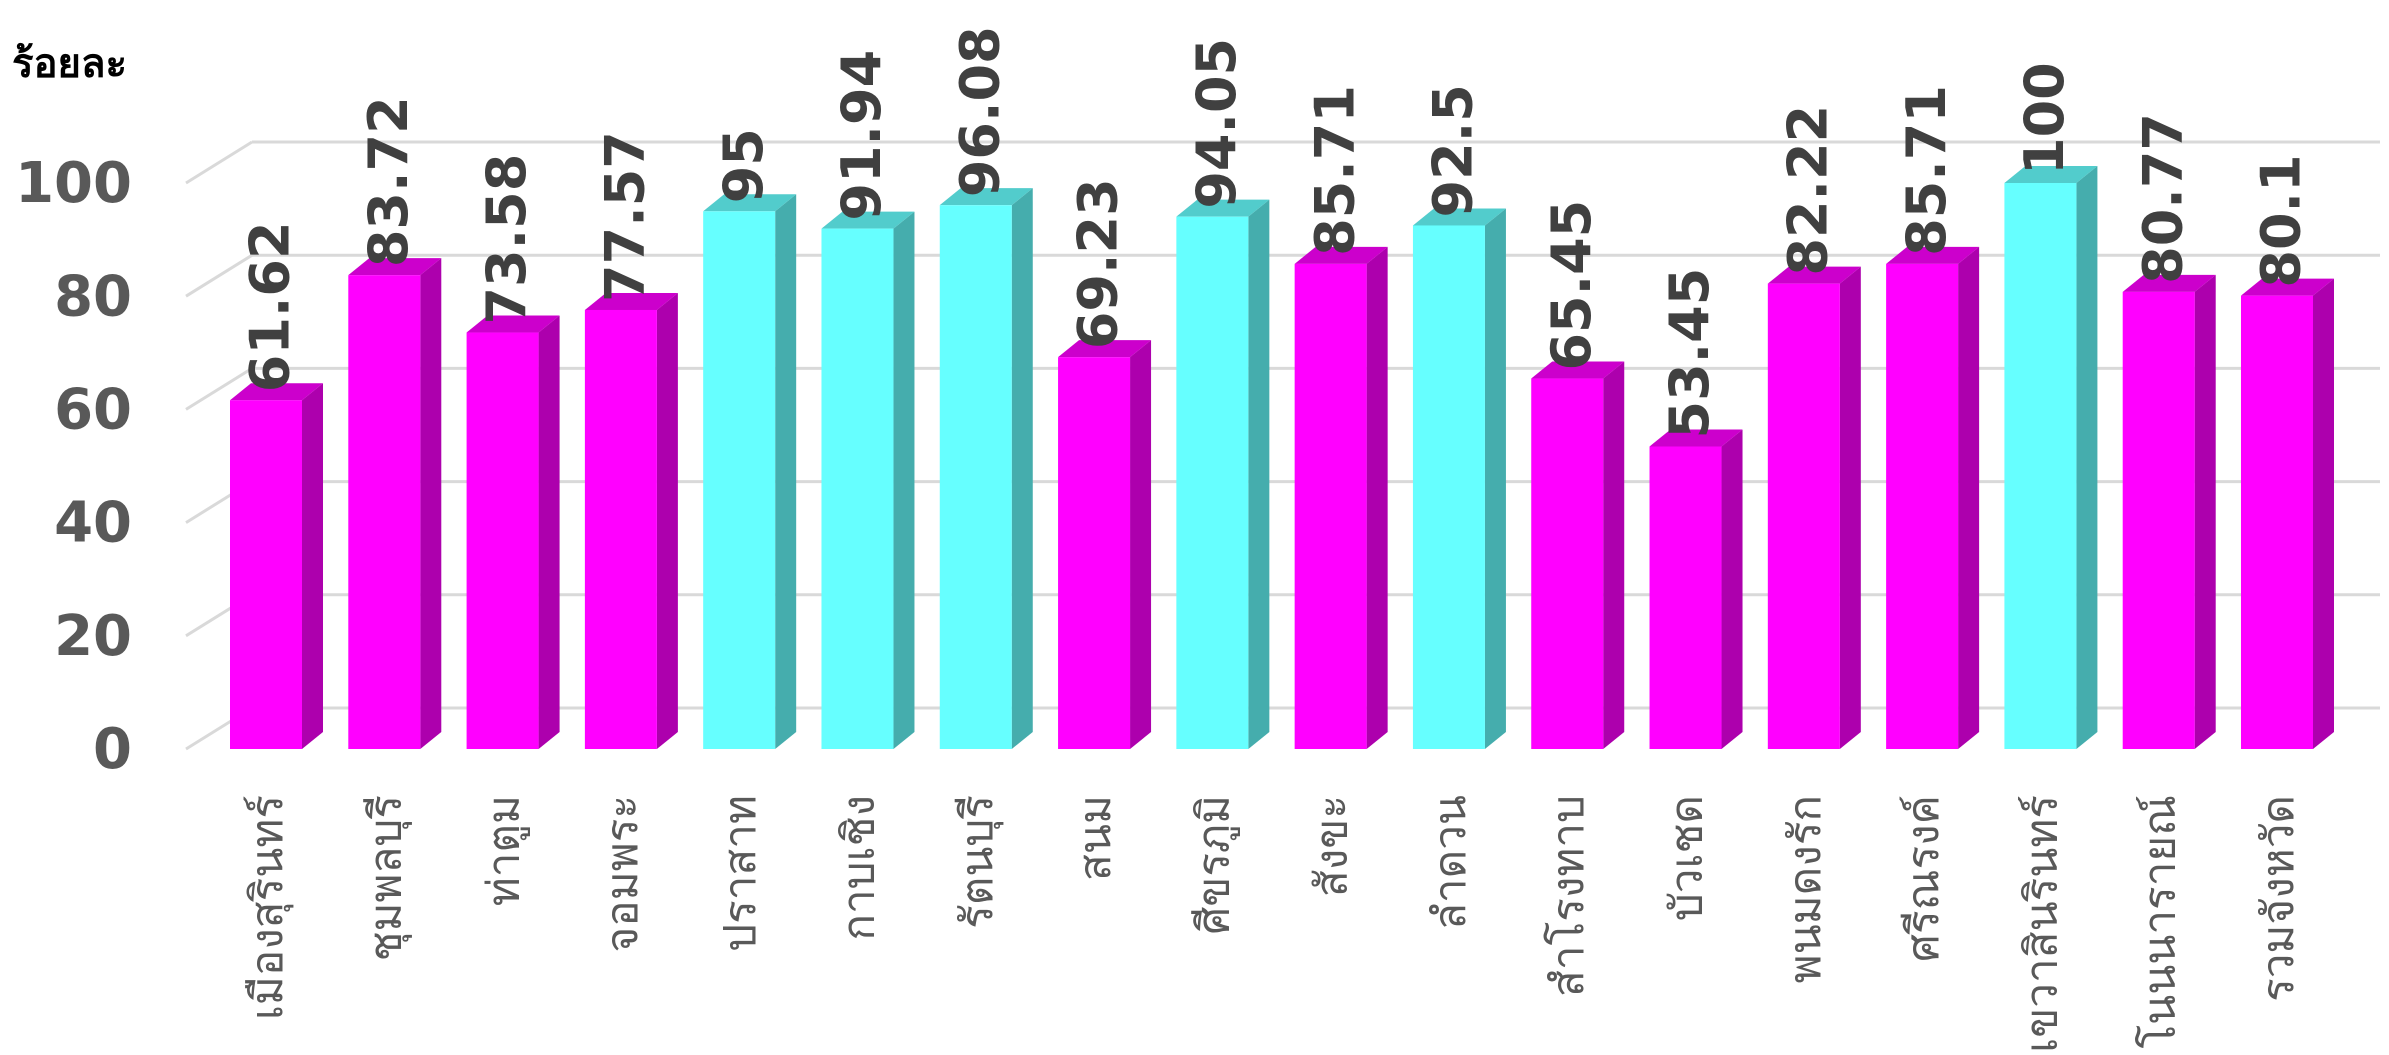 This screenshot has width=2389, height=1055. I want to click on x-tick-label: ศีขรภูมิ, so click(1214, 865).